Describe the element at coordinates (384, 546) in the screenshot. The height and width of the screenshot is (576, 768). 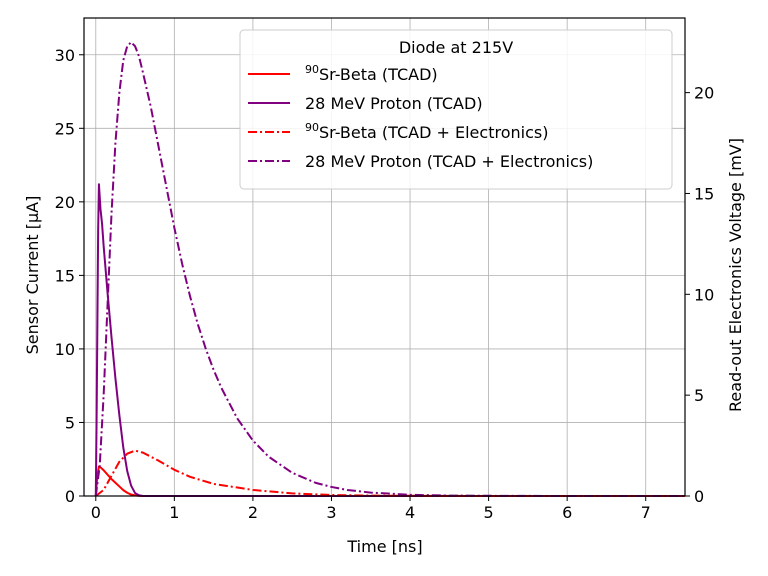
I see `x-axis-label: Time [ns]` at that location.